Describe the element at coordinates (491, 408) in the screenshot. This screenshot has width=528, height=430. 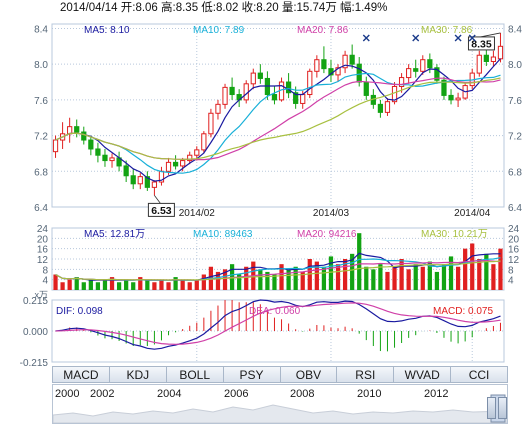
I see `timeline-left-handle` at that location.